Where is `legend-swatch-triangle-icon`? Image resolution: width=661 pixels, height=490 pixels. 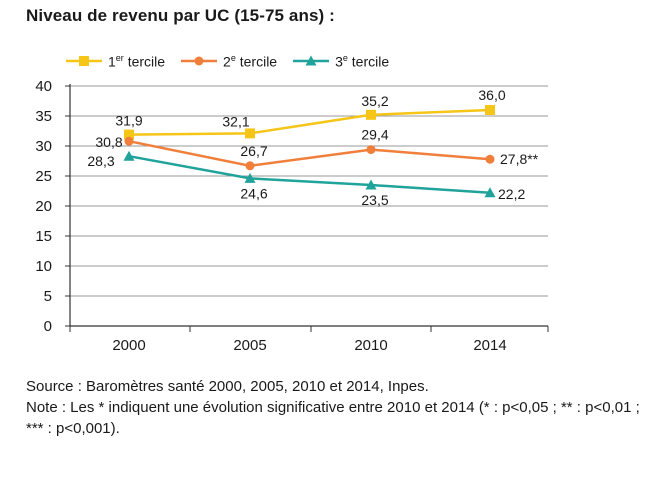 legend-swatch-triangle-icon is located at coordinates (311, 60).